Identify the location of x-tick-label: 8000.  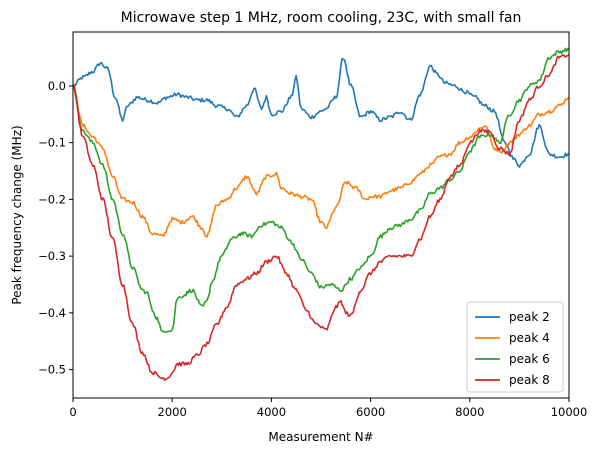
(469, 412).